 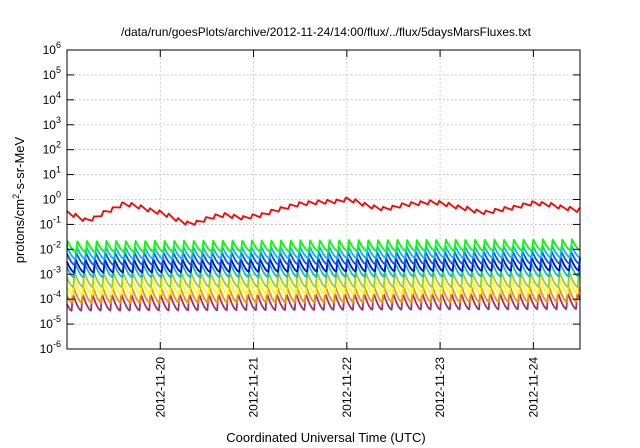 I want to click on y-tick-label: 10⁻¹, so click(x=50, y=222).